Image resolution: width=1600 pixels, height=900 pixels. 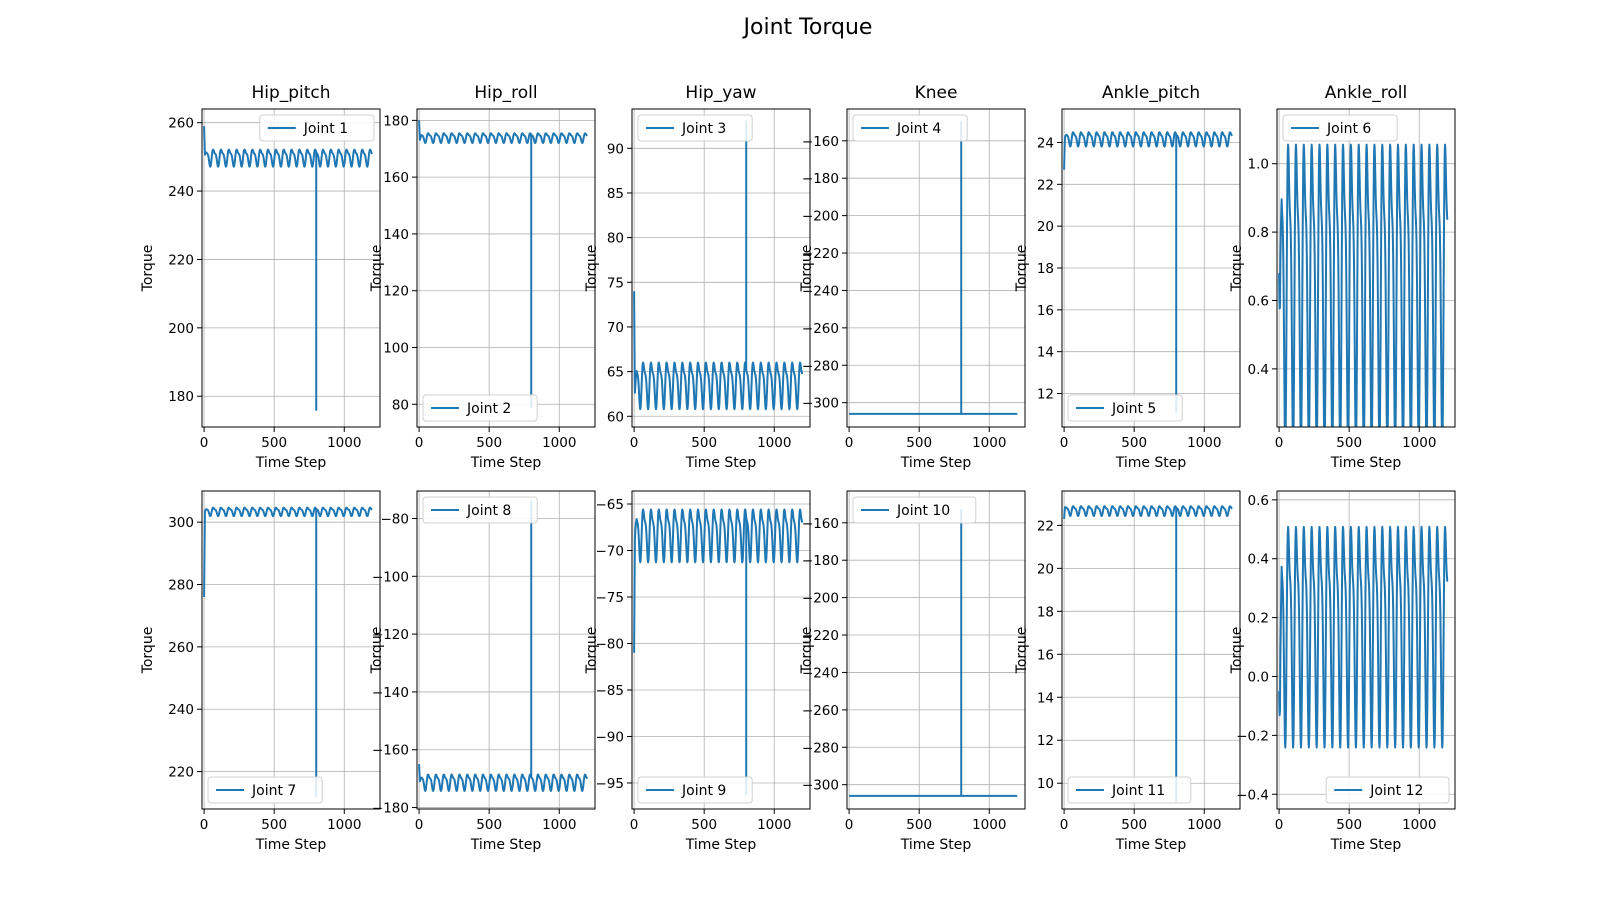 I want to click on y-tick-label: −120, so click(x=390, y=635).